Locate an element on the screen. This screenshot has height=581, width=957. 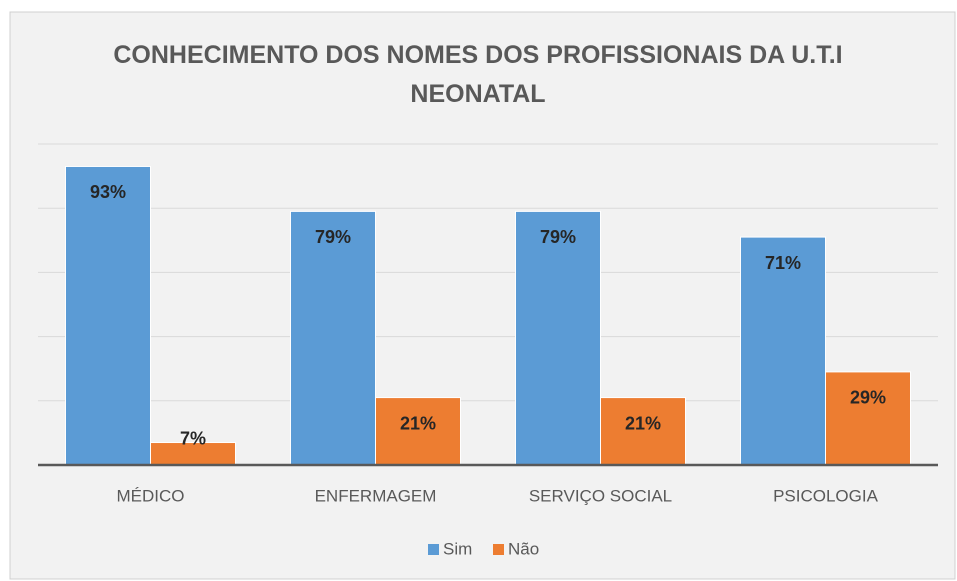
legend-label: Sim is located at coordinates (457, 548).